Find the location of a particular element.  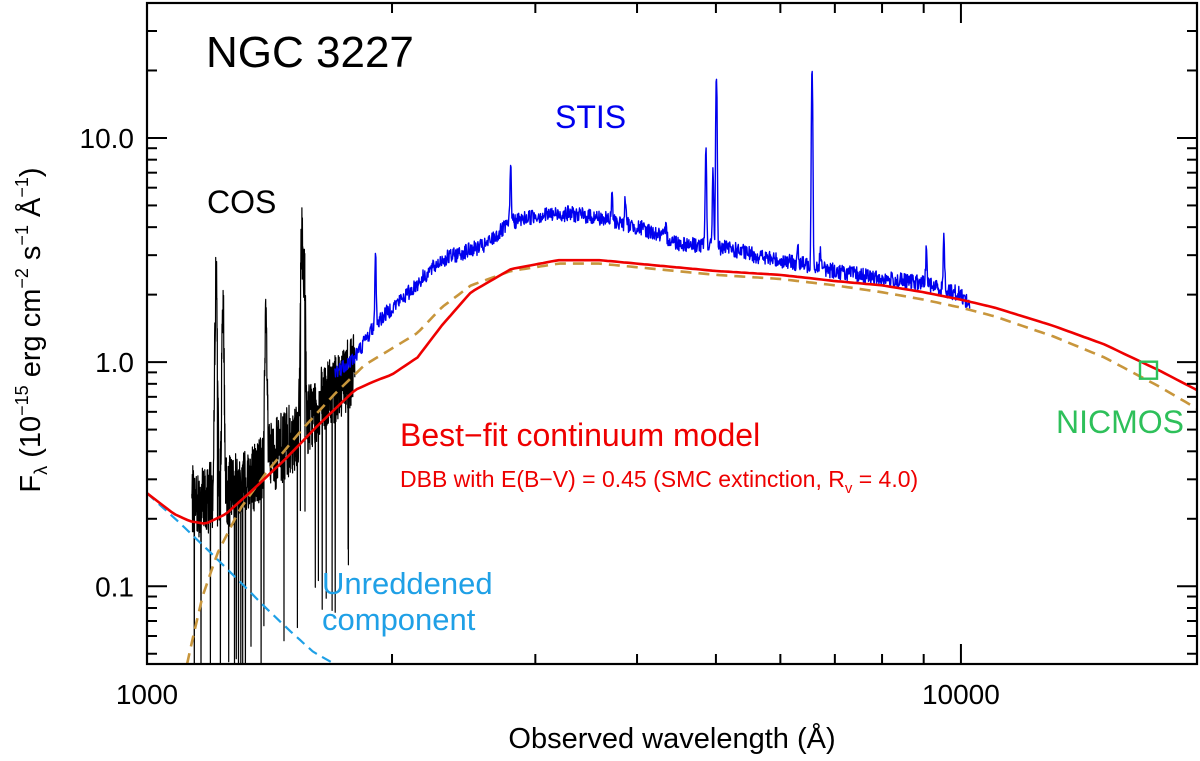

nicmos-label: NICMOS is located at coordinates (1120, 422).